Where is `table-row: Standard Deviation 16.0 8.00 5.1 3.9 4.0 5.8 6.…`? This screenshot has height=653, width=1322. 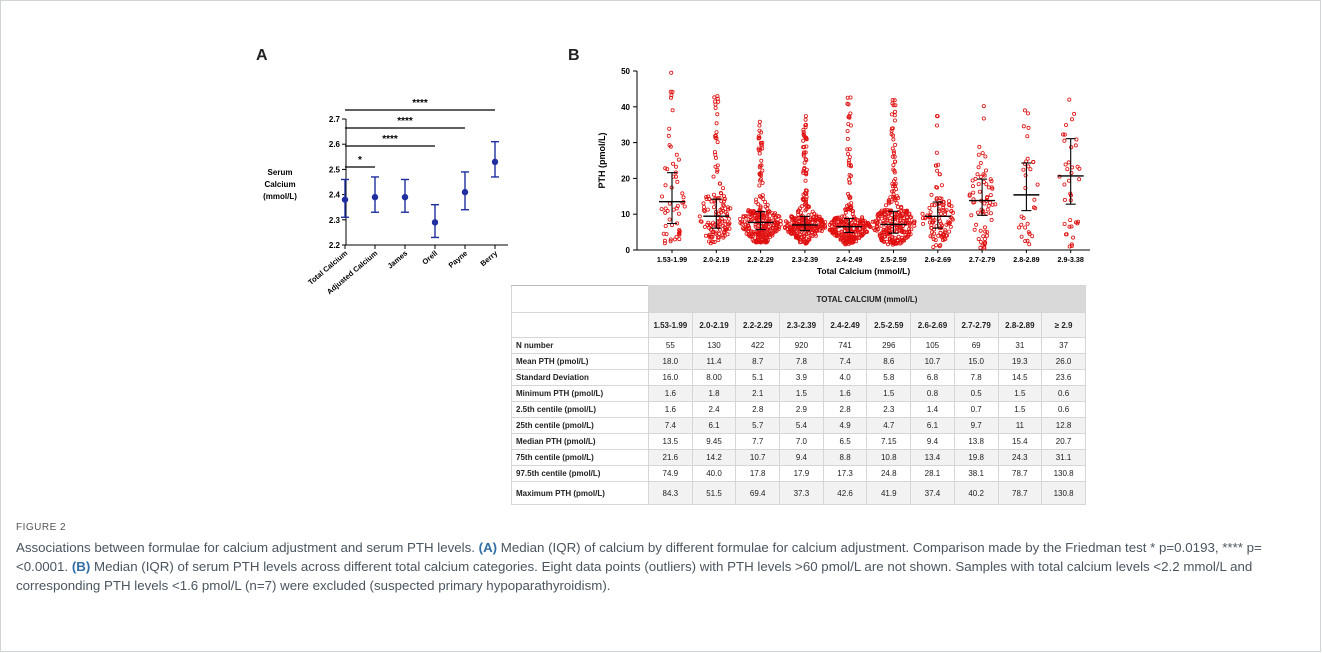 table-row: Standard Deviation 16.0 8.00 5.1 3.9 4.0 5.8 6.… is located at coordinates (798, 377).